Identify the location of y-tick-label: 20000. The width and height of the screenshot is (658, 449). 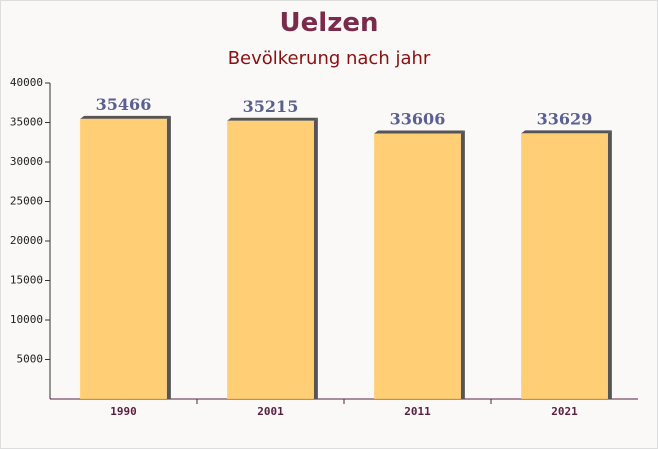
(26, 240).